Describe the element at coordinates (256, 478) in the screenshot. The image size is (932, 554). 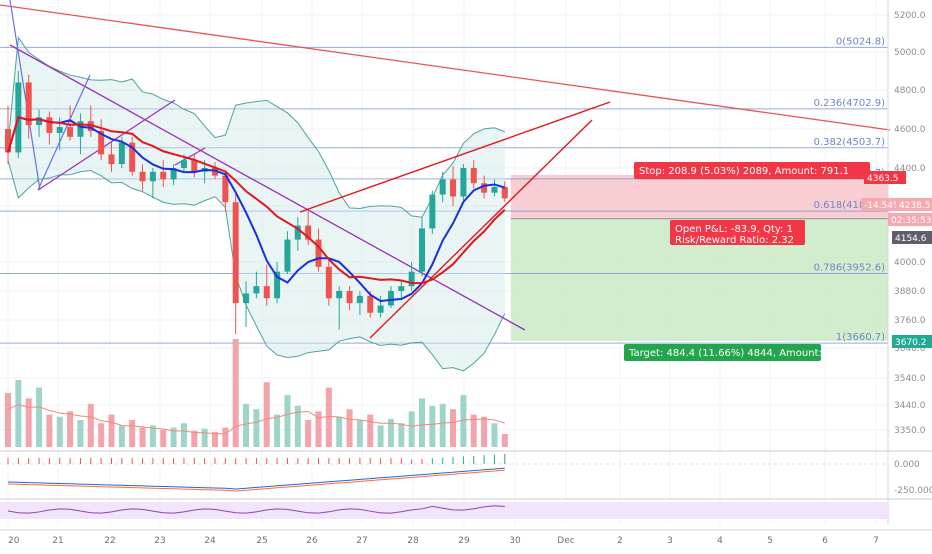
I see `macd-line` at that location.